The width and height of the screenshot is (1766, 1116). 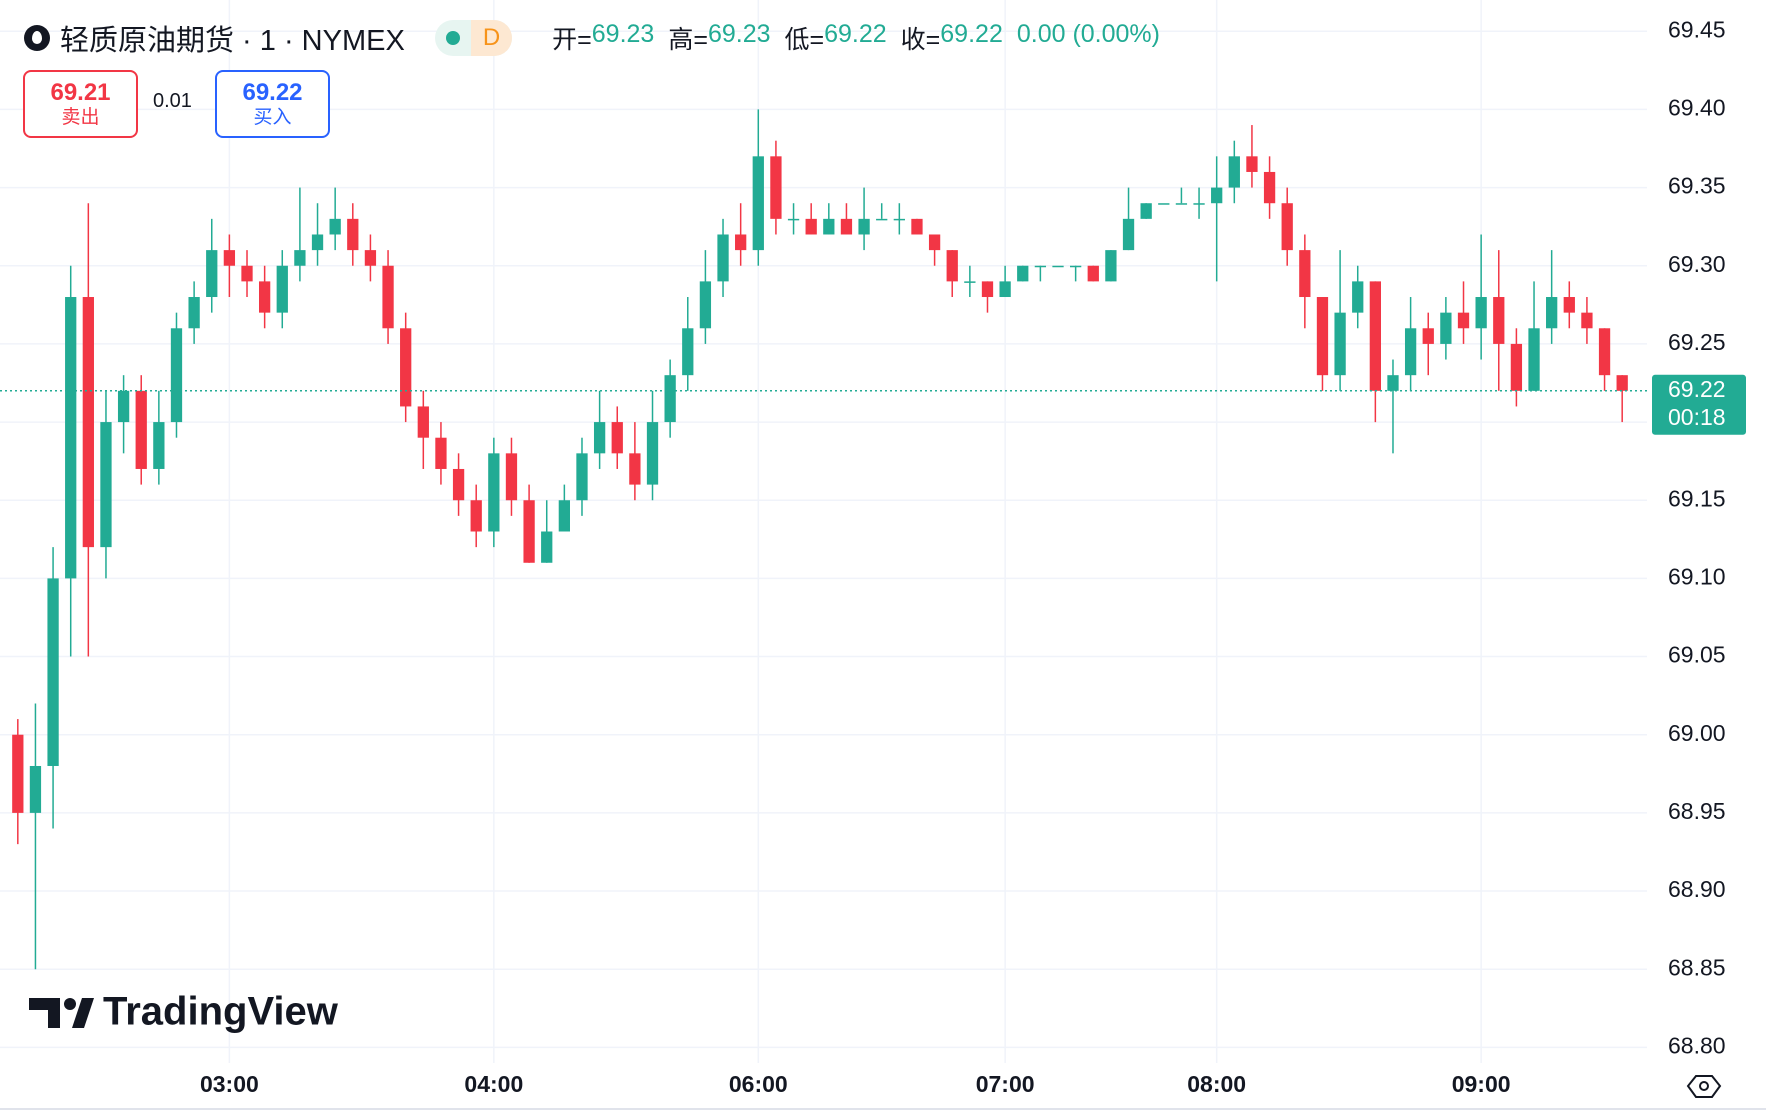 What do you see at coordinates (1697, 186) in the screenshot?
I see `y-tick-label: 69.35` at bounding box center [1697, 186].